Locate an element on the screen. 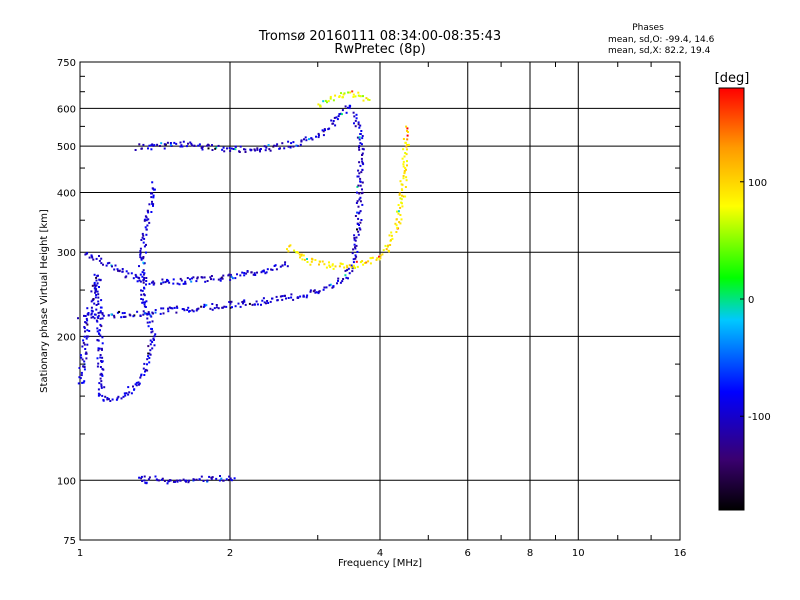 The image size is (800, 600). colorbar-tick-label: -100 is located at coordinates (759, 417).